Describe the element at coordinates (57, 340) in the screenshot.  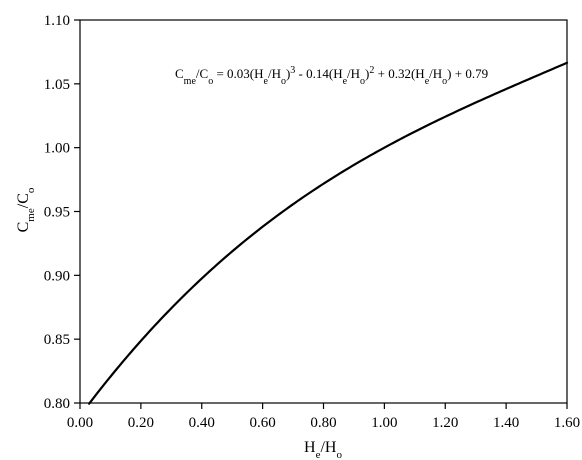
I see `y-tick-label: 0.85` at that location.